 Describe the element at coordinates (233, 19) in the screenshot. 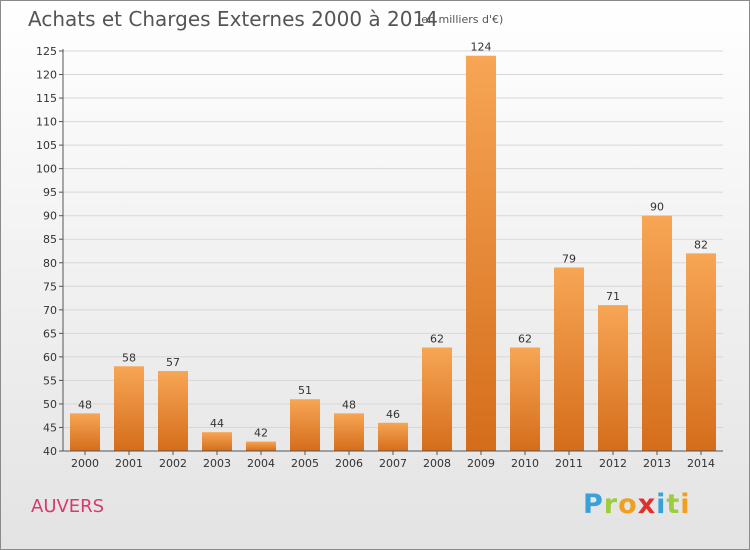

I see `chart-title: Achats et Charges Externes 2000 à 2014` at that location.